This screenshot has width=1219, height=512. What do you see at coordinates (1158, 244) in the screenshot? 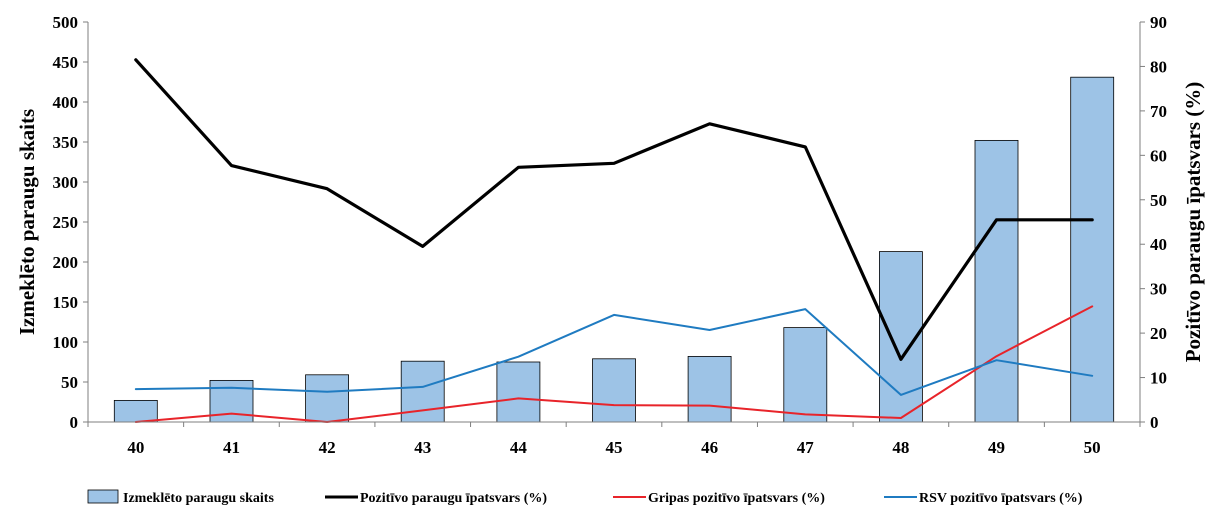
I see `y2-tick-label: 40` at bounding box center [1158, 244].